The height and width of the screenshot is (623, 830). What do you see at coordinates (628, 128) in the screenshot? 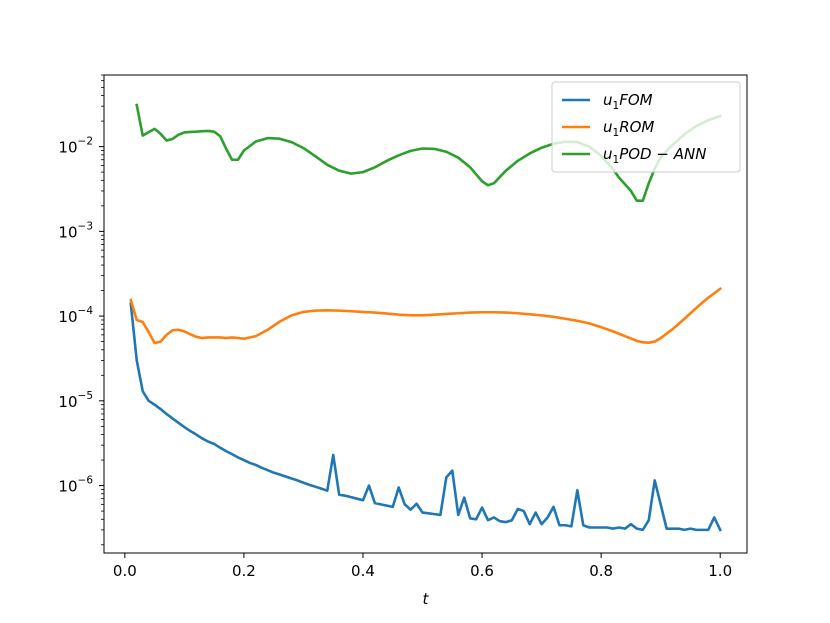
I see `legend-entry-label: u1ROM` at bounding box center [628, 128].